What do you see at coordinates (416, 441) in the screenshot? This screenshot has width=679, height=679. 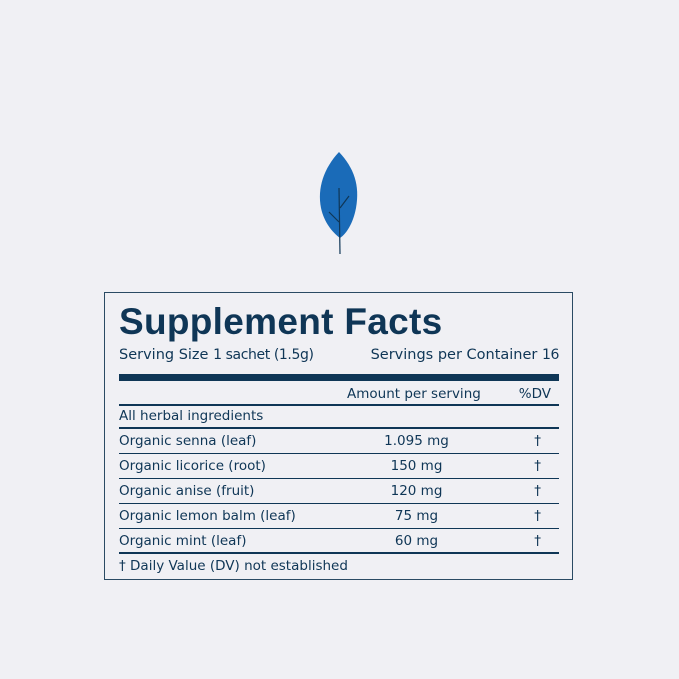 I see `ingredient-amount: 1.095 mg` at bounding box center [416, 441].